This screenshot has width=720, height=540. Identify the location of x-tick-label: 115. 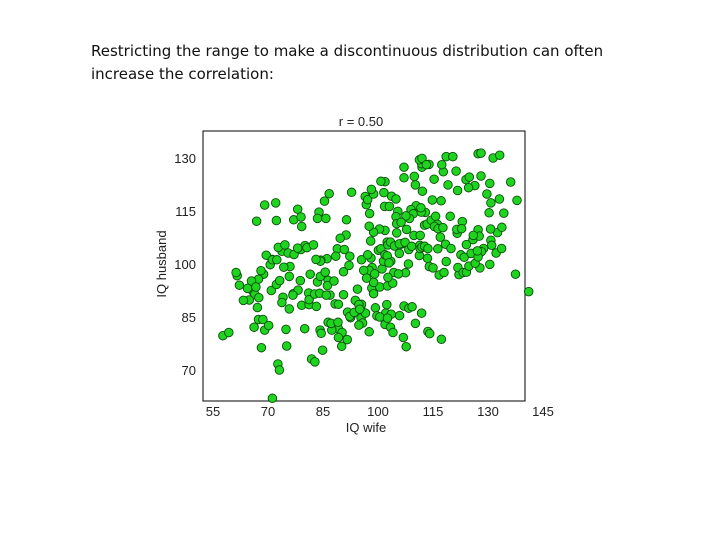
(433, 411).